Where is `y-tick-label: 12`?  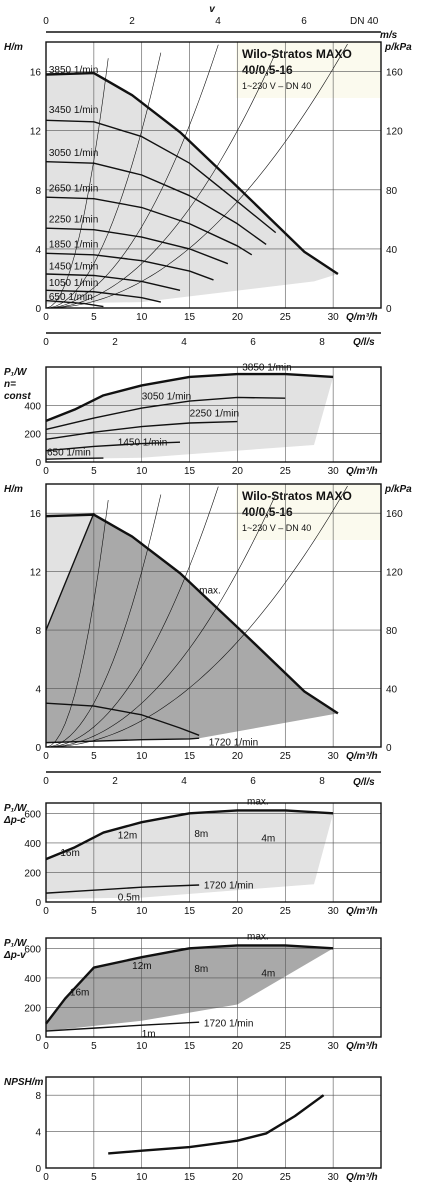
y-tick-label: 12 is located at coordinates (36, 573).